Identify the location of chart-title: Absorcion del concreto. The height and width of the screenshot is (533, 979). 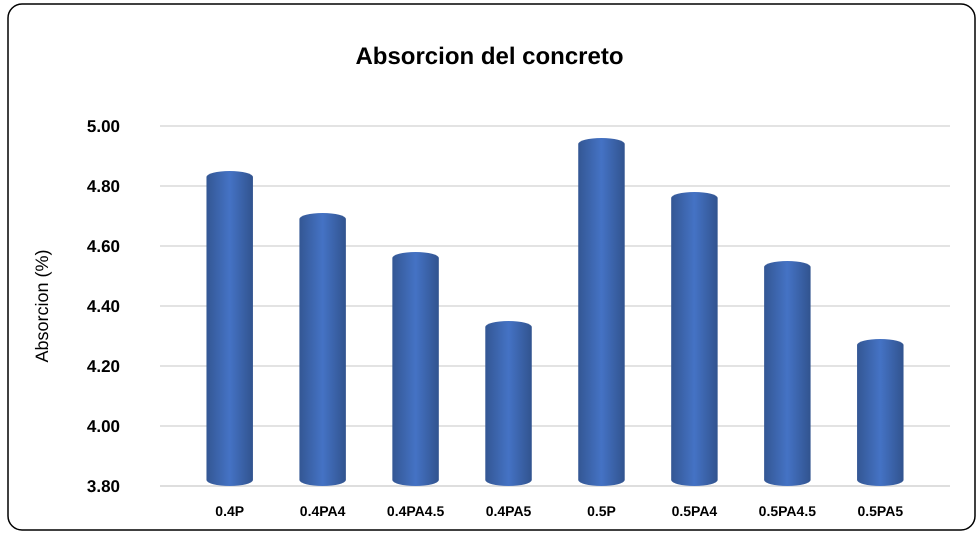
(489, 56).